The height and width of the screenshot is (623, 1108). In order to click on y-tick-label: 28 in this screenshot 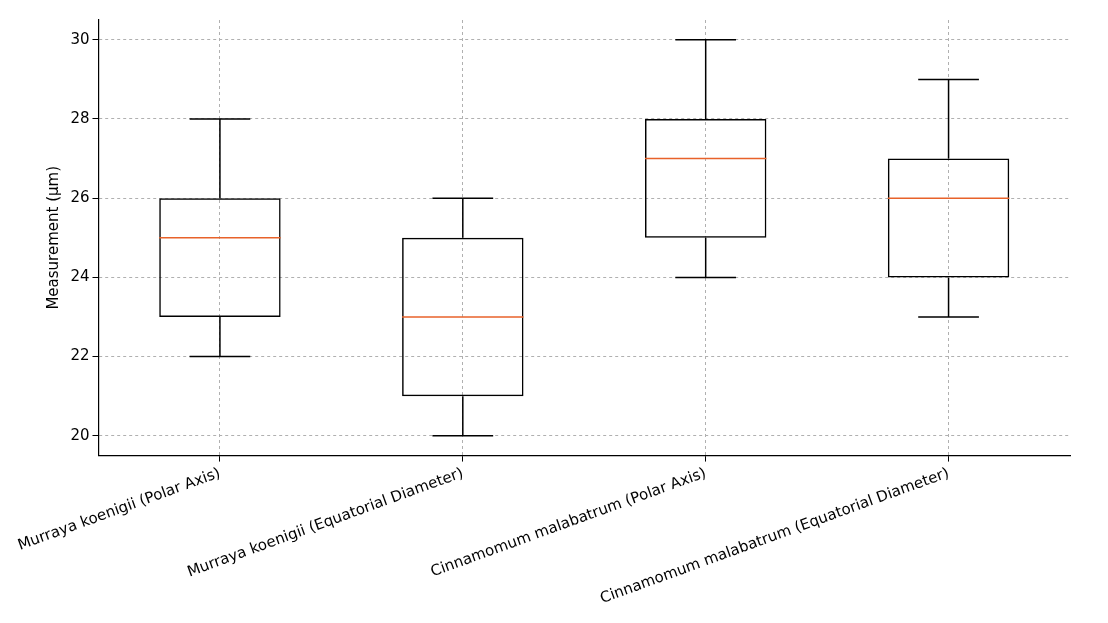, I will do `click(80, 117)`.